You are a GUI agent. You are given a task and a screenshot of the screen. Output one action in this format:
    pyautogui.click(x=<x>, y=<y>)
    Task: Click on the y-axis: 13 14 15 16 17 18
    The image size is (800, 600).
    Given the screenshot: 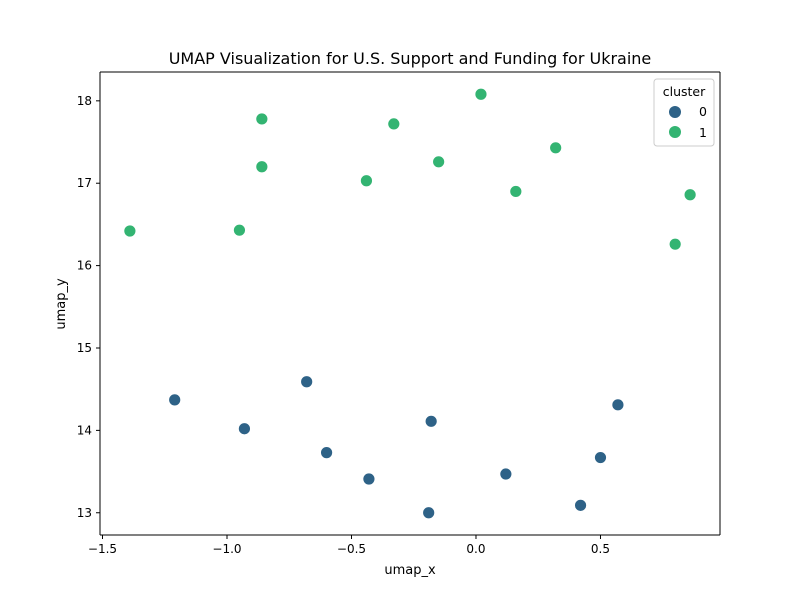 What is the action you would take?
    pyautogui.click(x=88, y=307)
    